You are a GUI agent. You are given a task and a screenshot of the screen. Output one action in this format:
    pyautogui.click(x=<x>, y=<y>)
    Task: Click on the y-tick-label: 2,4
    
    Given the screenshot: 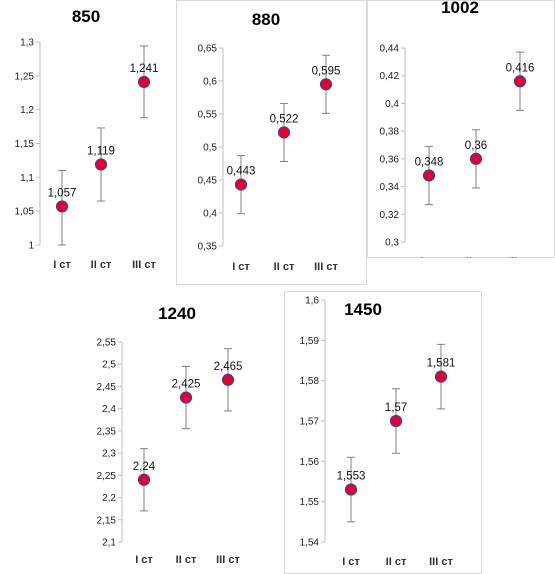 What is the action you would take?
    pyautogui.click(x=109, y=409)
    